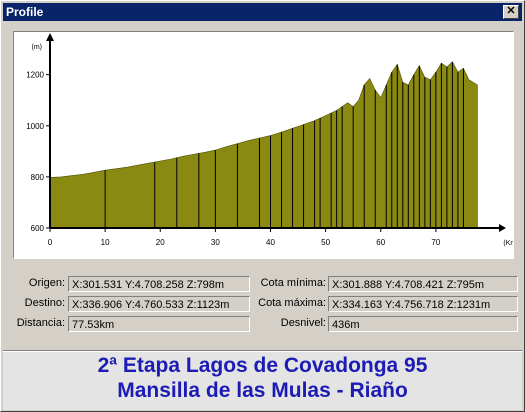  Describe the element at coordinates (35, 75) in the screenshot. I see `y-tick-label: 1200` at that location.